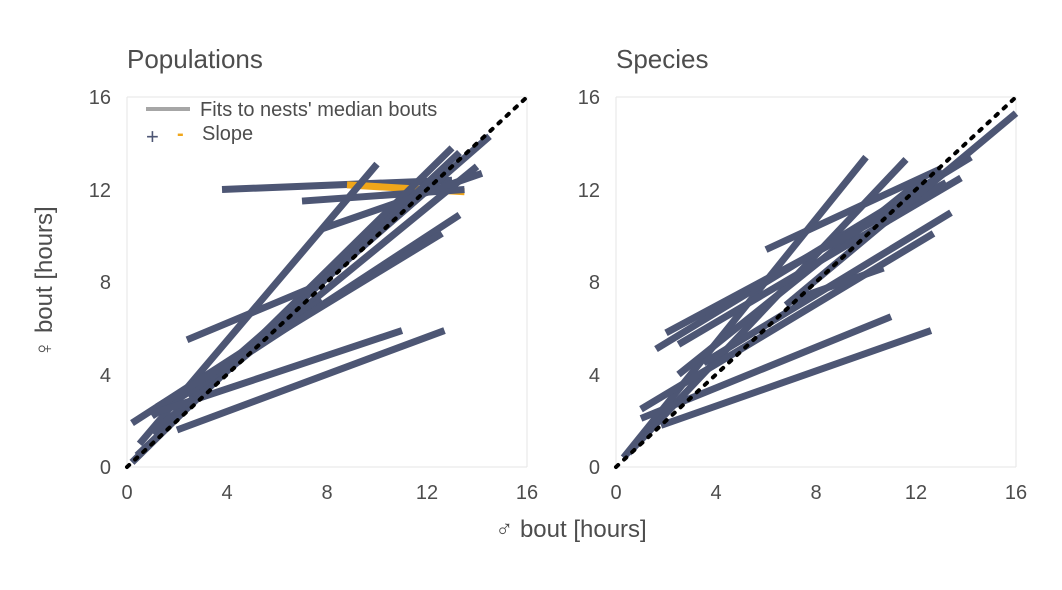  I want to click on legend-plus-symbol: +, so click(152, 136).